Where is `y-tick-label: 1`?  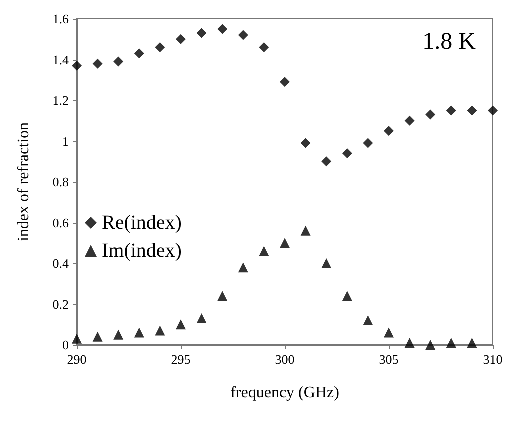
y-tick-label: 1 is located at coordinates (65, 141).